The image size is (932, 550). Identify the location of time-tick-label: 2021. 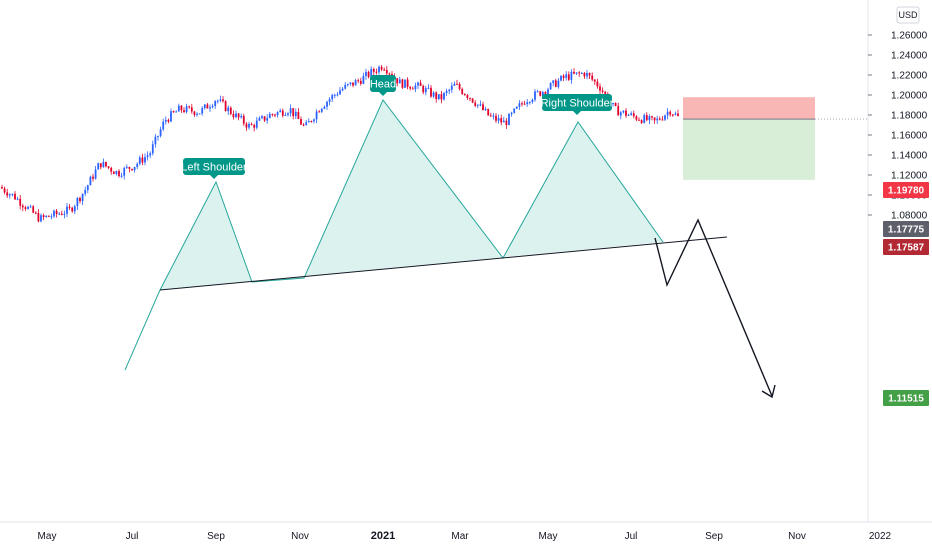
(383, 536).